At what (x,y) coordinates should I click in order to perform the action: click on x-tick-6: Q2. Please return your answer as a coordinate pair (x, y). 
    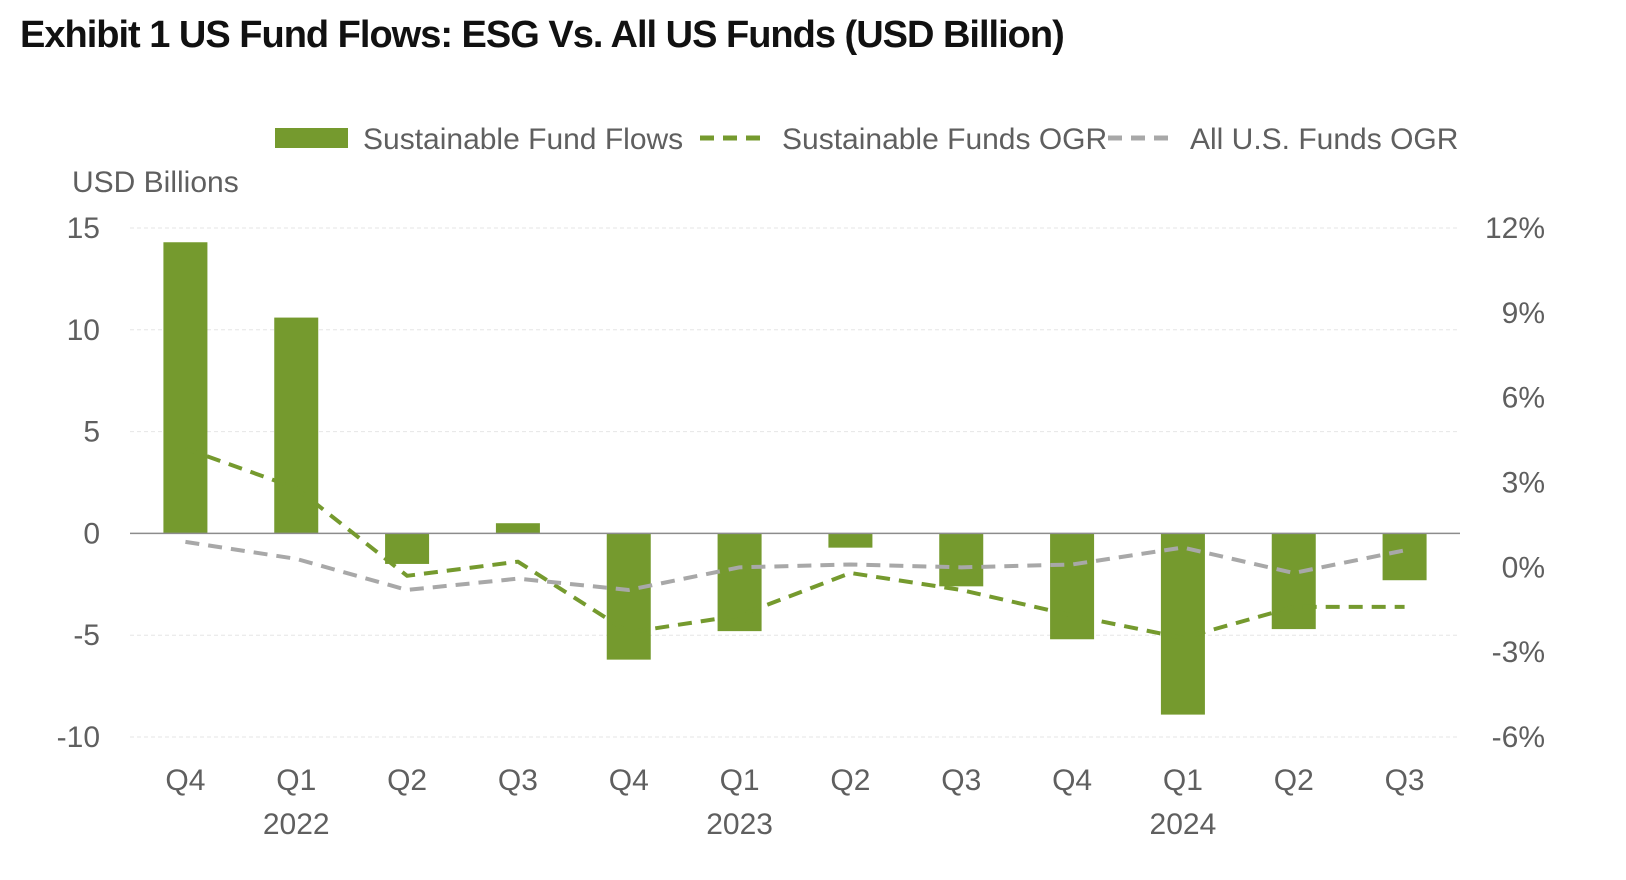
    Looking at the image, I should click on (850, 780).